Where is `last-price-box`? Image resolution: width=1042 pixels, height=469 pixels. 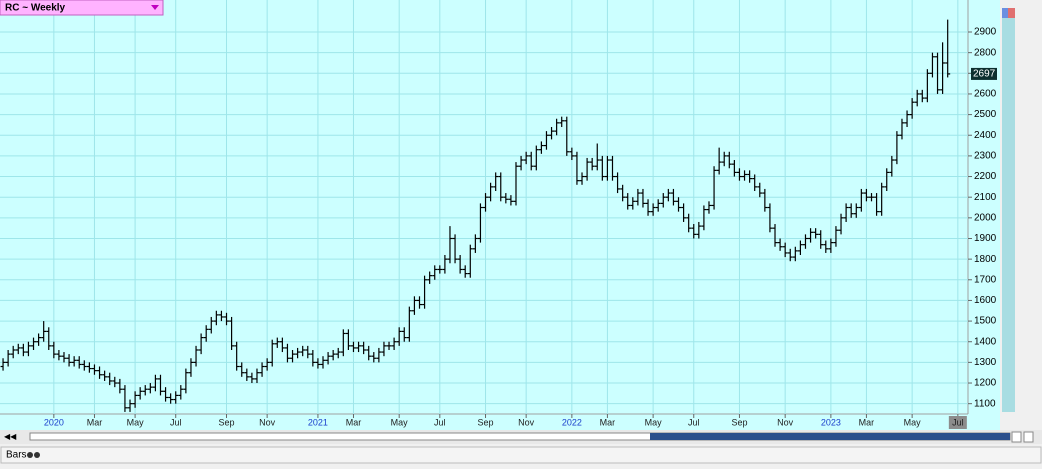 last-price-box is located at coordinates (984, 73).